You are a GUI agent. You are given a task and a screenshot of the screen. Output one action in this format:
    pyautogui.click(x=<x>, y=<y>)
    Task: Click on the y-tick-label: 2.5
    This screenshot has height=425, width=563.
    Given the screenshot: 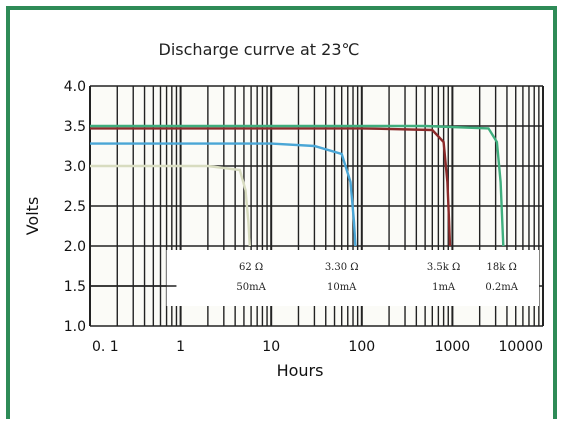 What is the action you would take?
    pyautogui.click(x=75, y=207)
    